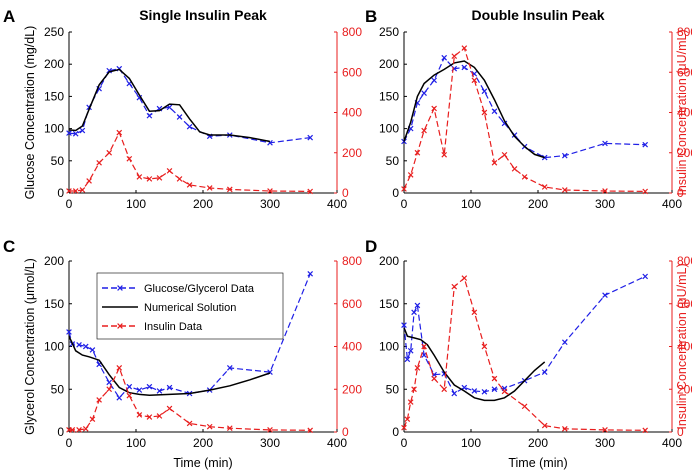 The height and width of the screenshot is (475, 692). I want to click on glucose-glycerol-data-line, so click(189, 106).